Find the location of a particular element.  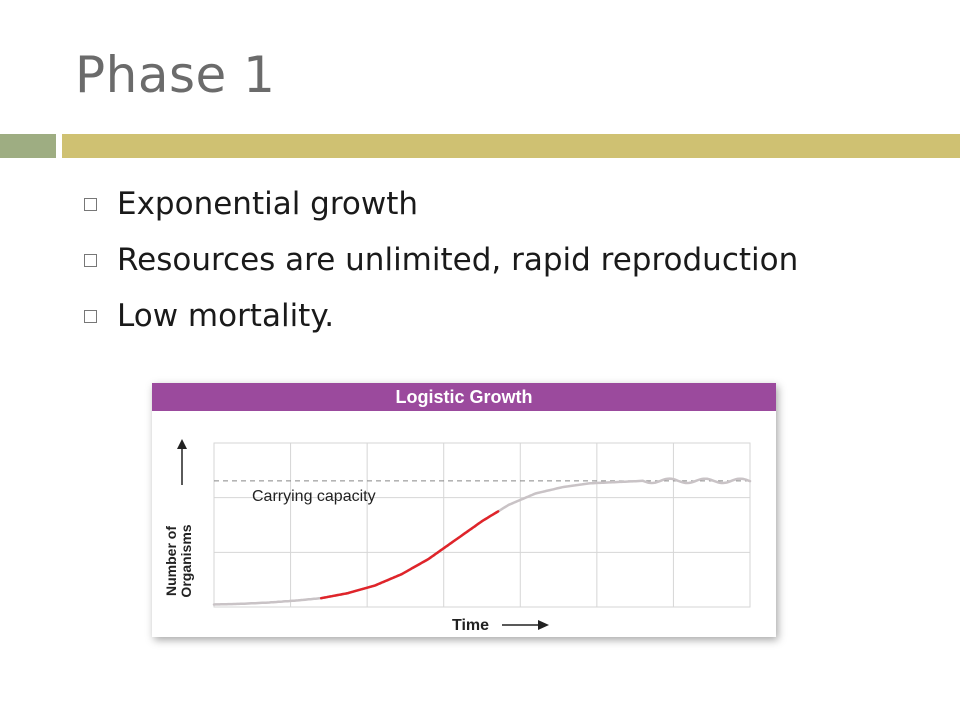

chart-label-layer: Carrying capacity Number ofOrganisms Time is located at coordinates (356, 536).